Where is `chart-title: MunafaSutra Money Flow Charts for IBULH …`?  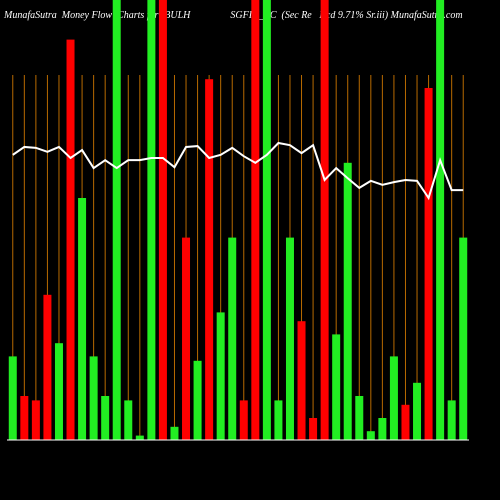 chart-title: MunafaSutra Money Flow Charts for IBULH … is located at coordinates (233, 15).